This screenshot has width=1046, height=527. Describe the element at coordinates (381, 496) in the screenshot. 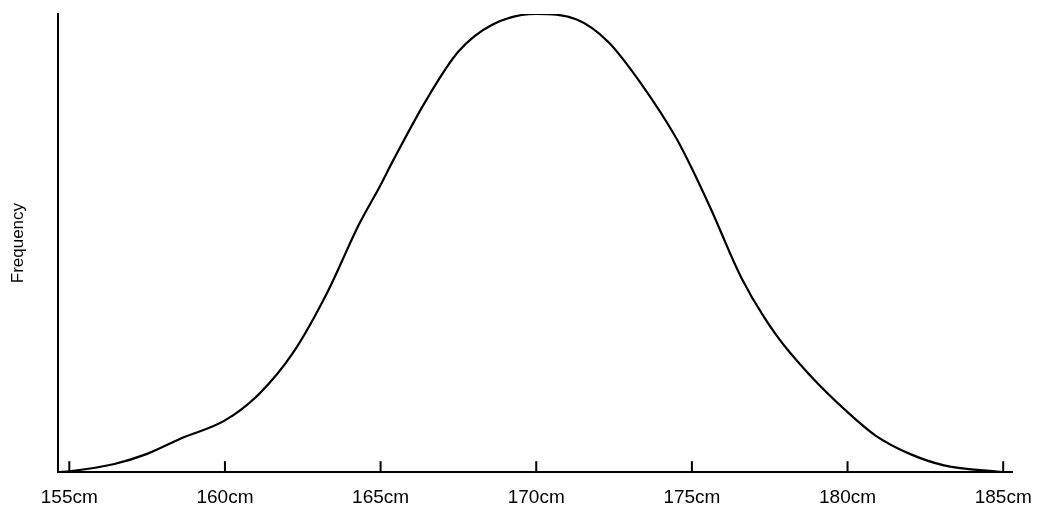

I see `x-tick-label: 165cm` at that location.